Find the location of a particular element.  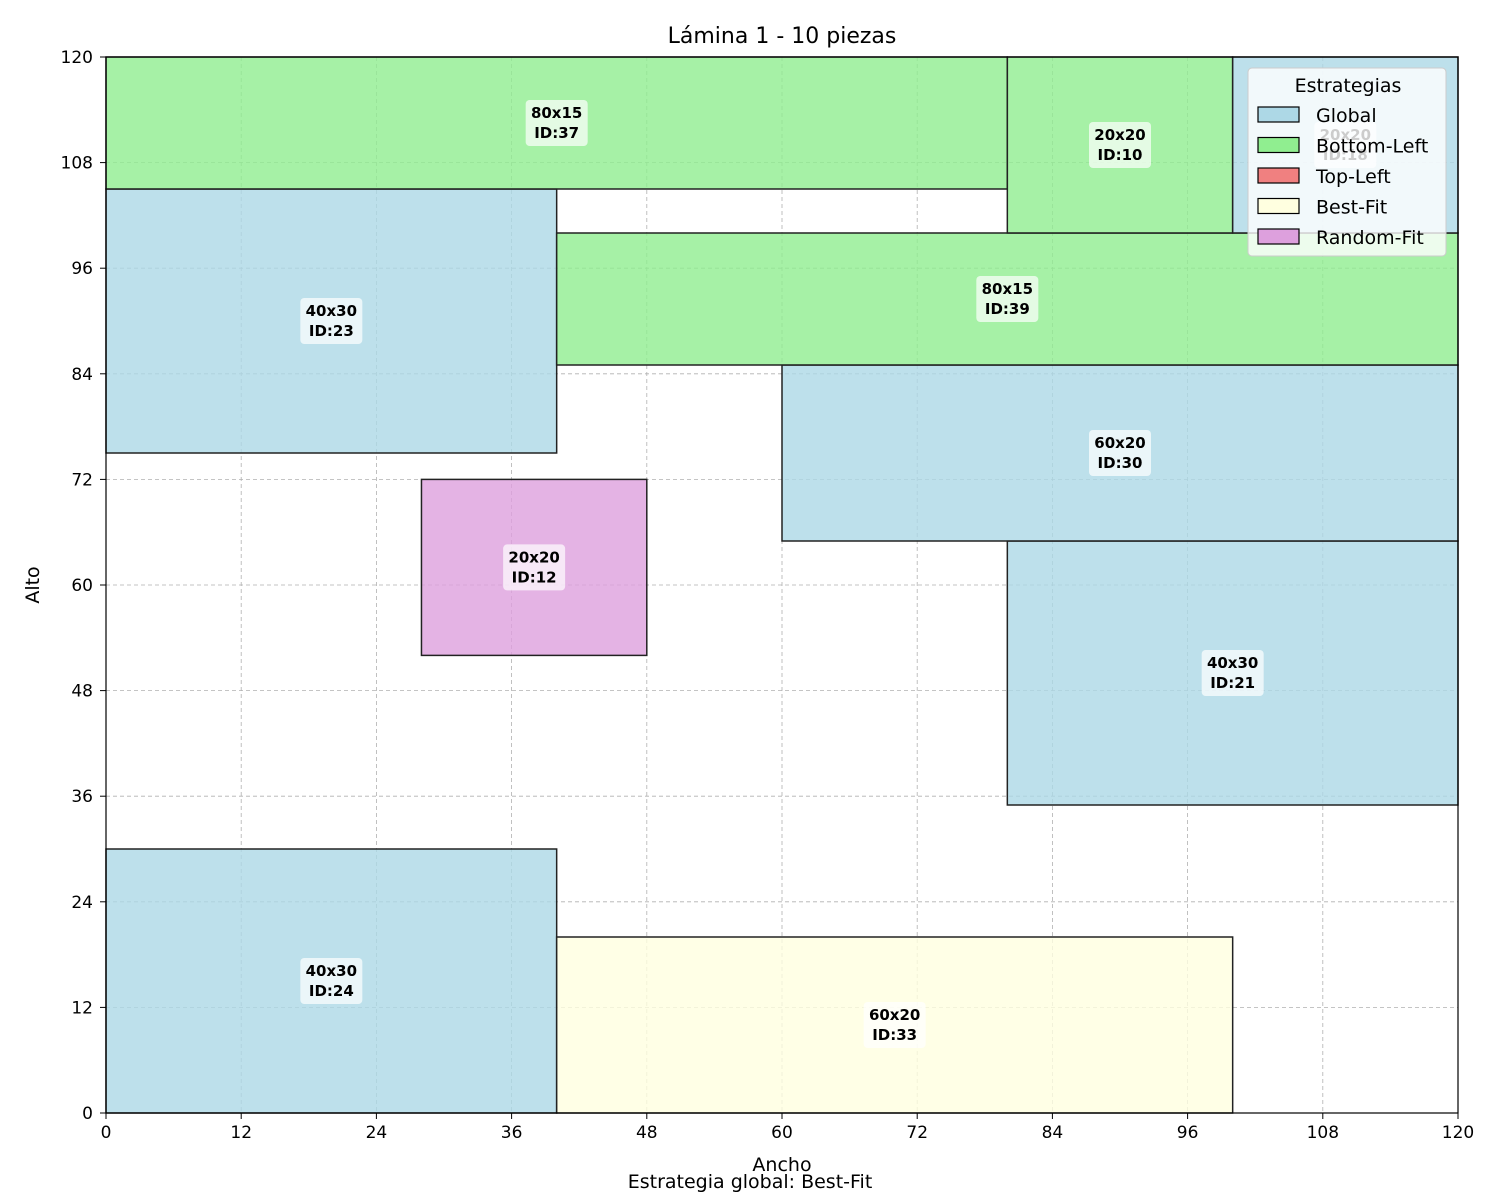

y-tick-label: 108 is located at coordinates (77, 164).